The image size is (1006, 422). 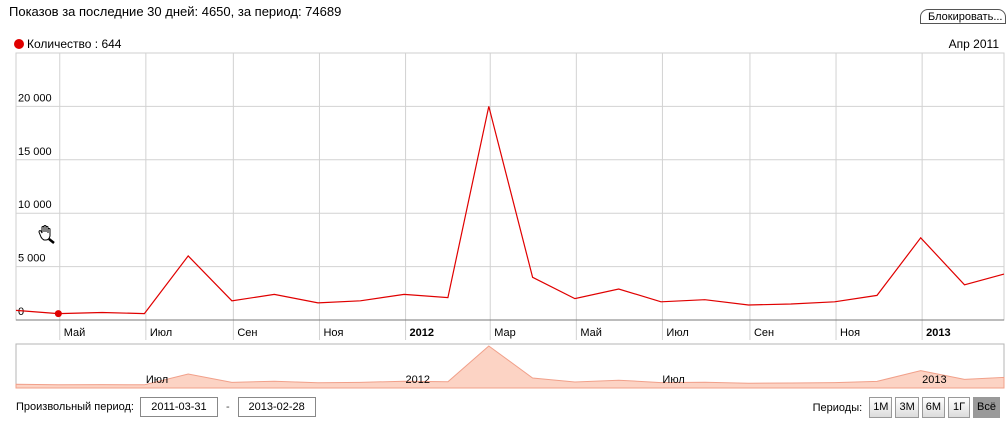 What do you see at coordinates (934, 380) in the screenshot?
I see `navigator-label: 2013` at bounding box center [934, 380].